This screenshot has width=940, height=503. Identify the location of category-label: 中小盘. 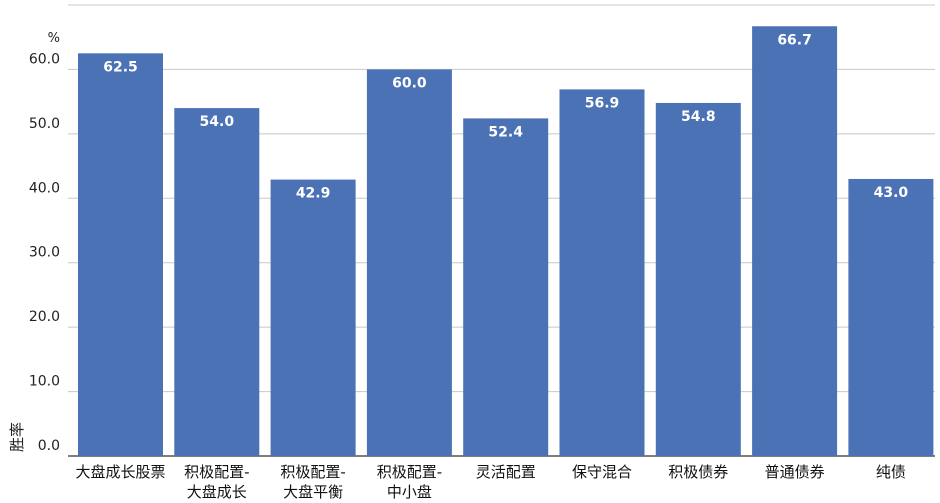
(409, 492).